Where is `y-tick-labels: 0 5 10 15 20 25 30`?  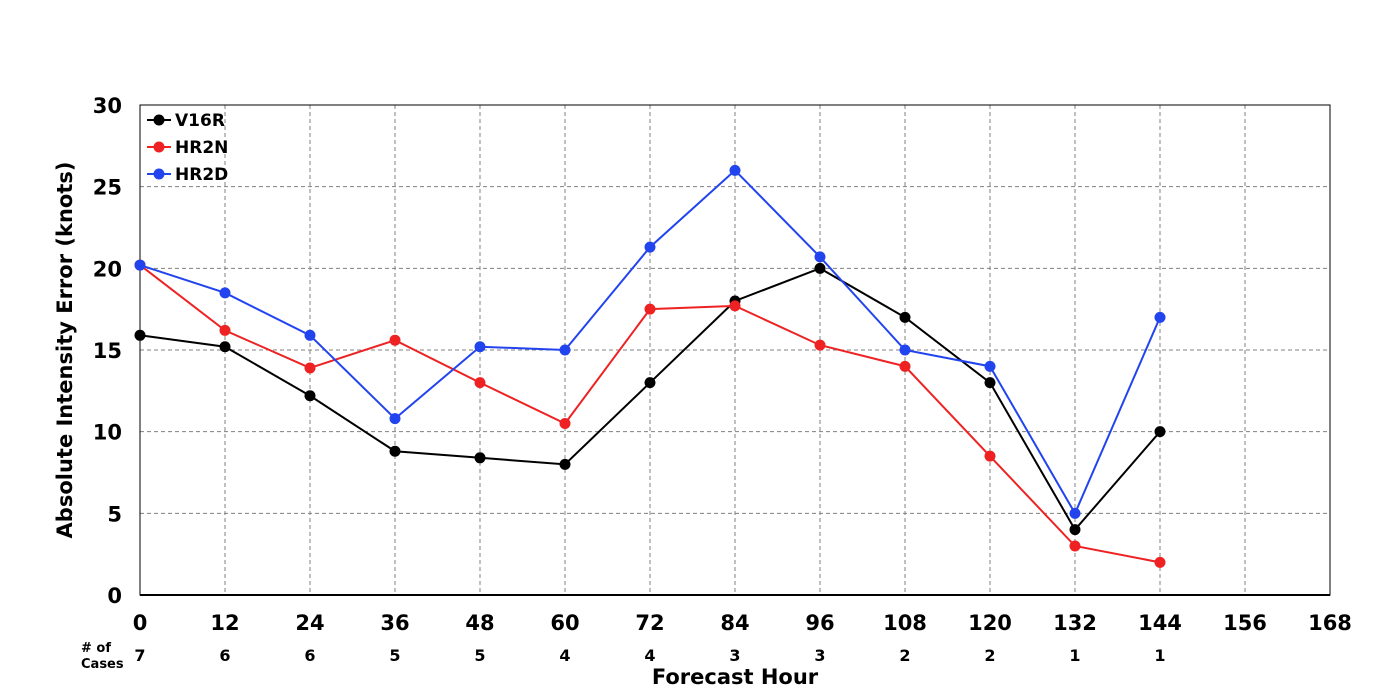
y-tick-labels: 0 5 10 15 20 25 30 is located at coordinates (107, 351).